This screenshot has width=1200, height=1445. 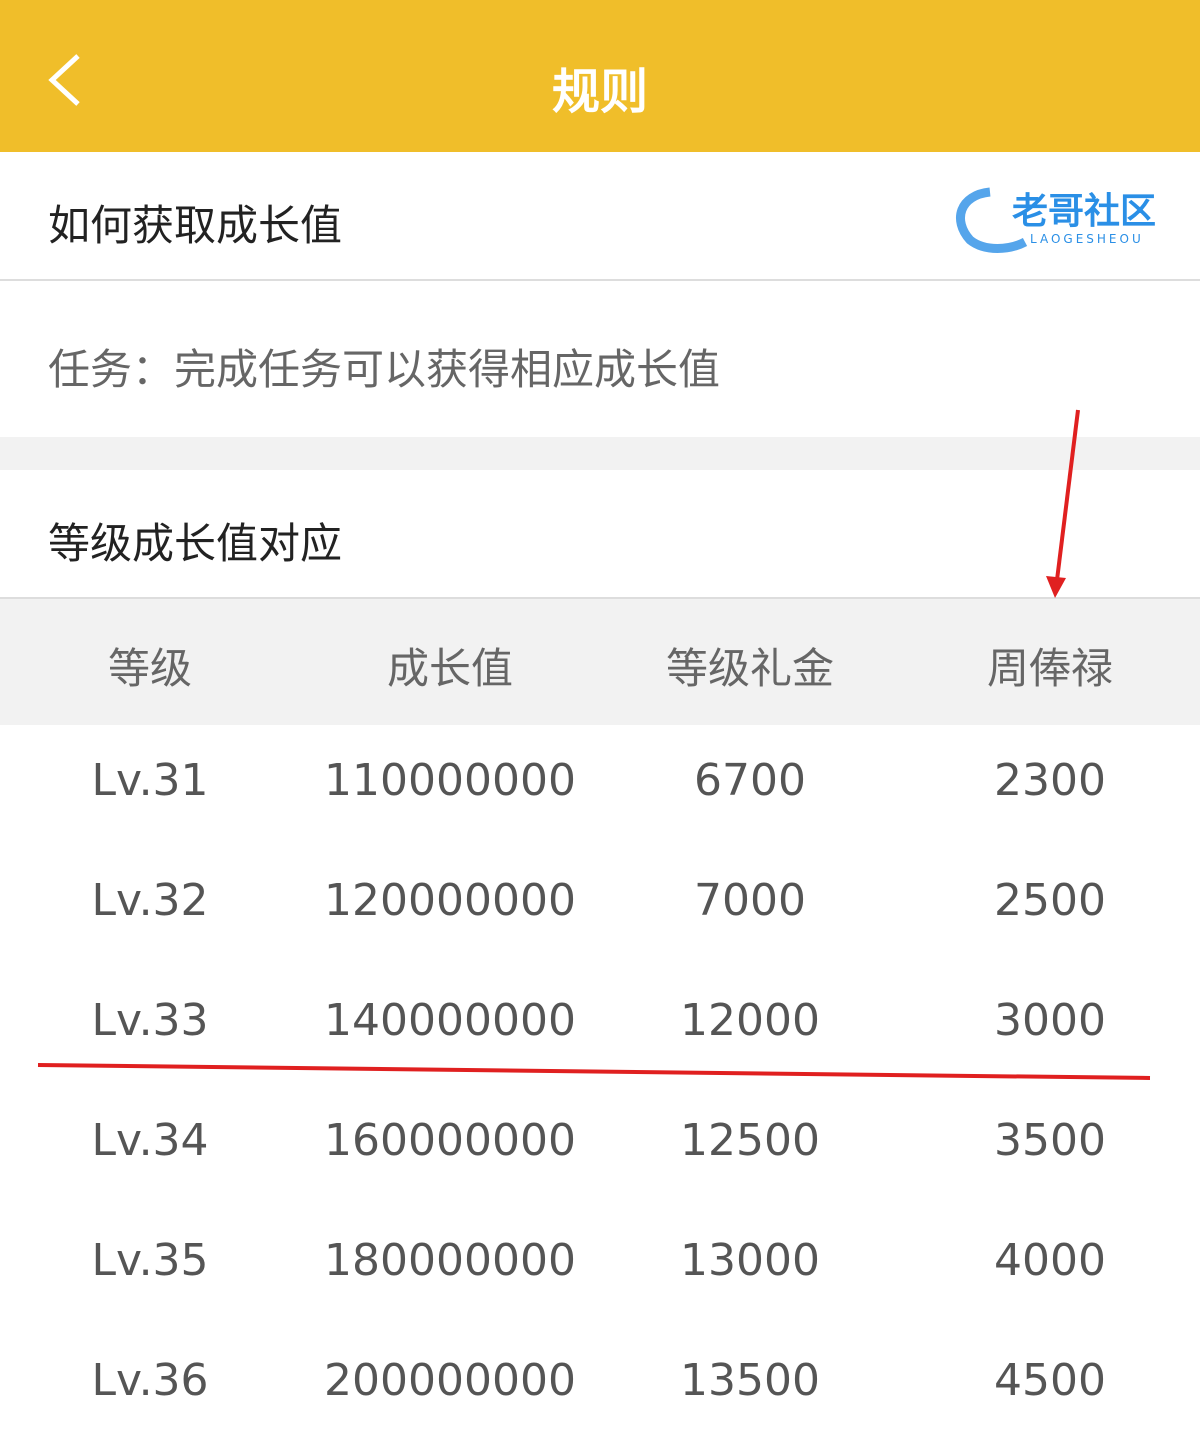 What do you see at coordinates (600, 662) in the screenshot?
I see `table-header: 等级 成长值 等级礼金 周俸禄` at bounding box center [600, 662].